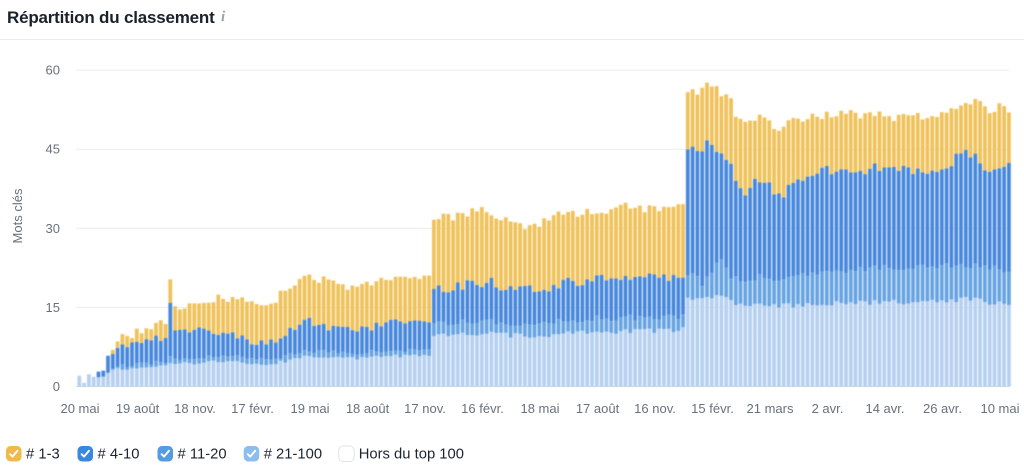 Image resolution: width=1024 pixels, height=472 pixels. I want to click on svg-text: 45, so click(53, 149).